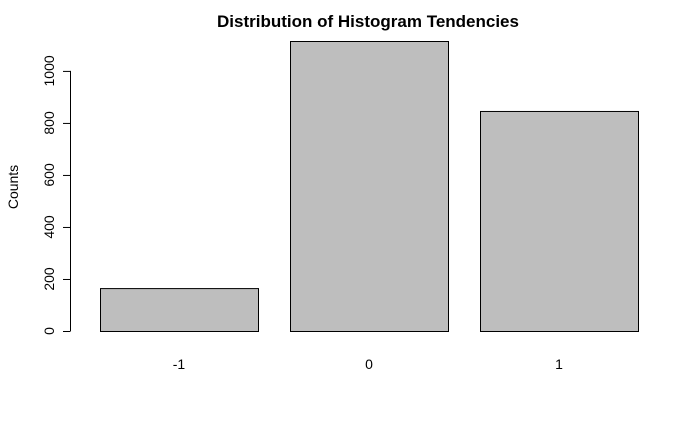 This screenshot has height=432, width=700. Describe the element at coordinates (179, 364) in the screenshot. I see `x-tick-label: -1` at that location.